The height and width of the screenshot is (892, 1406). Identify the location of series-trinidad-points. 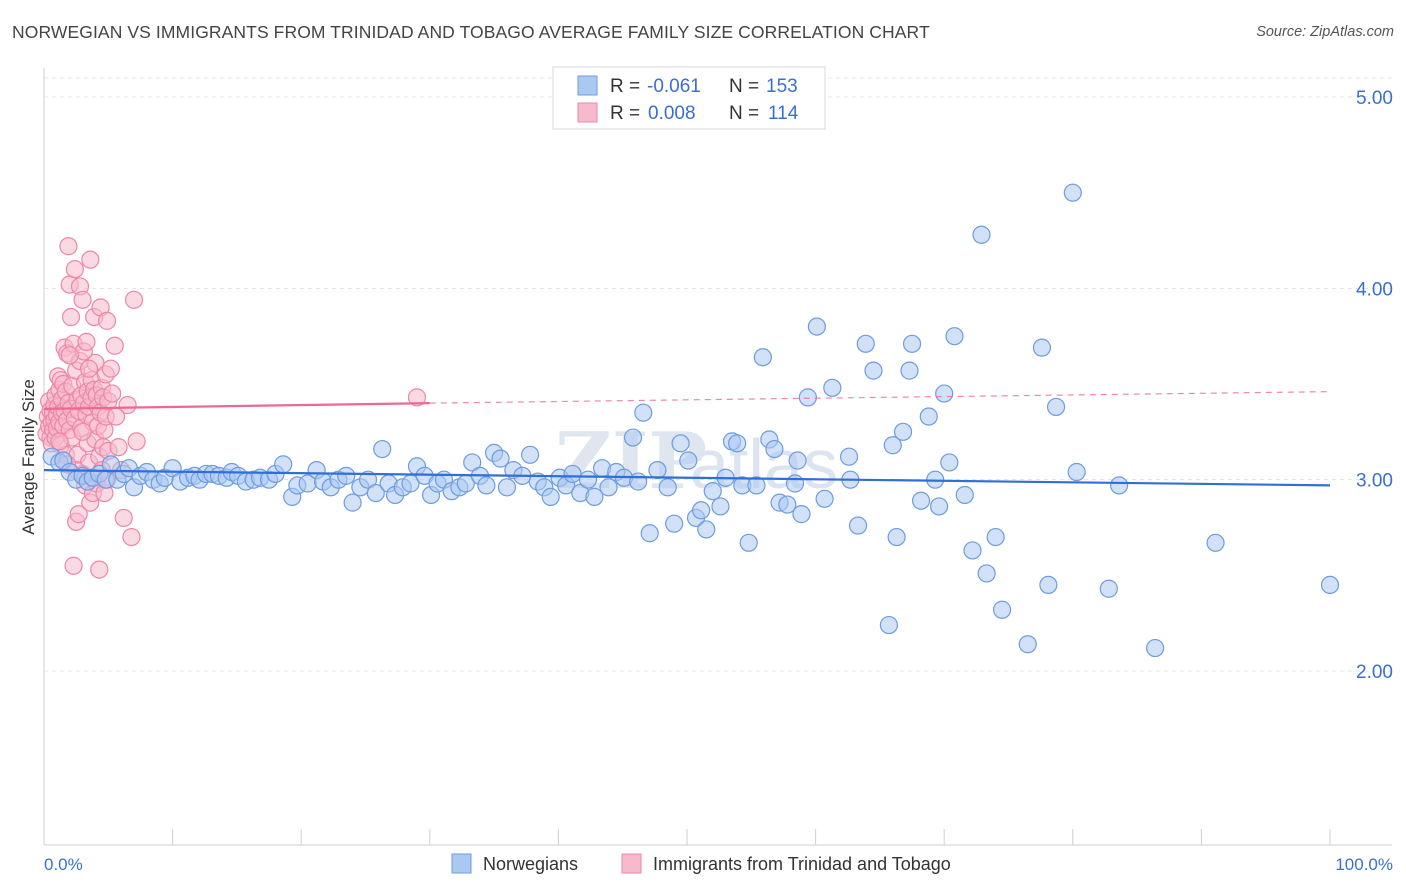
(232, 408).